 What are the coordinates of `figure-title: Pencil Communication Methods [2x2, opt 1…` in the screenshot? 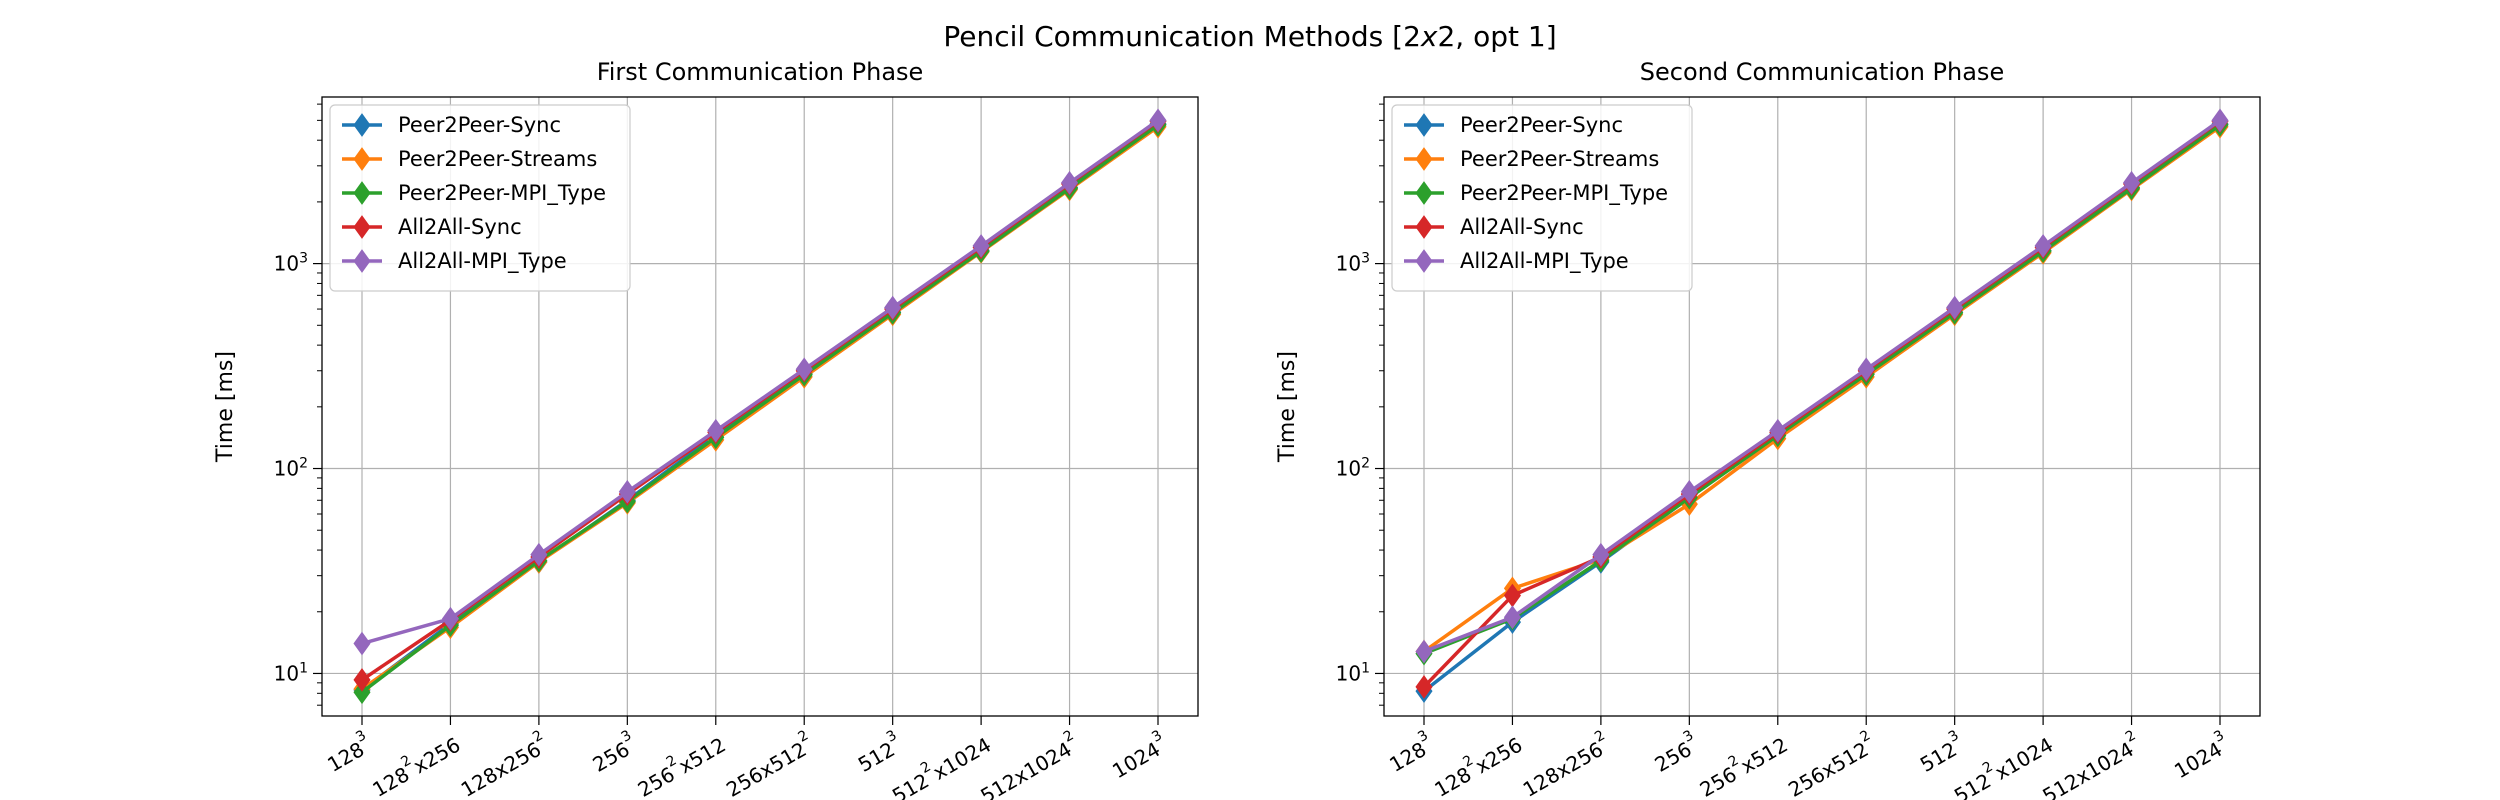 It's located at (1249, 36).